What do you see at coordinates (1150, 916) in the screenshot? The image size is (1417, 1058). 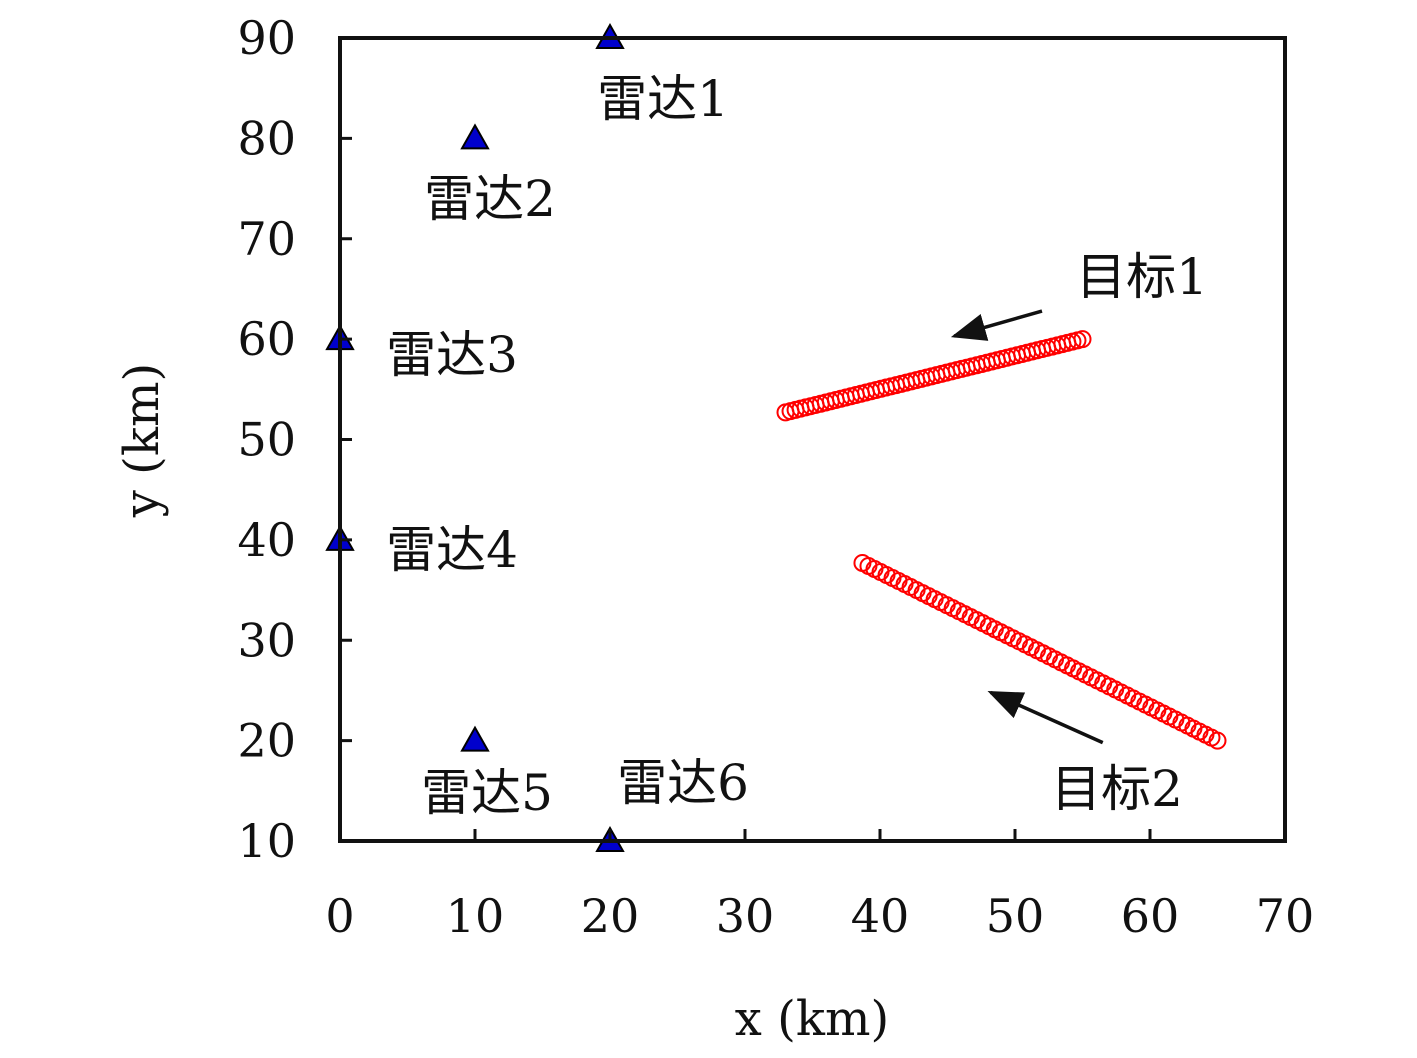 I see `x-tick-label: 60` at bounding box center [1150, 916].